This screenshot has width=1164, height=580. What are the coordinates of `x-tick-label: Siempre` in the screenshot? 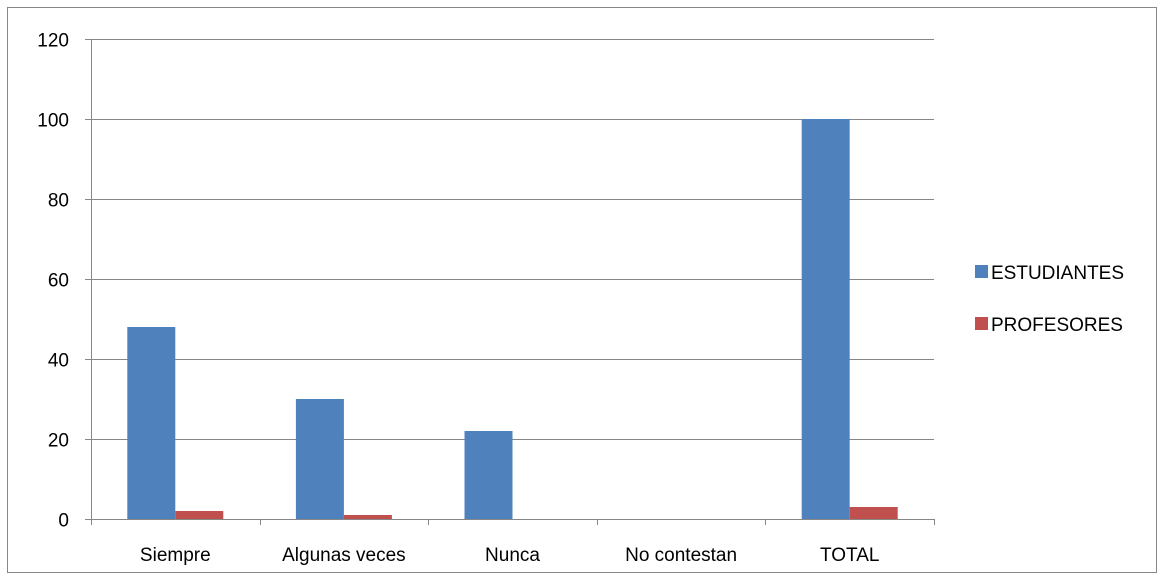 It's located at (175, 555).